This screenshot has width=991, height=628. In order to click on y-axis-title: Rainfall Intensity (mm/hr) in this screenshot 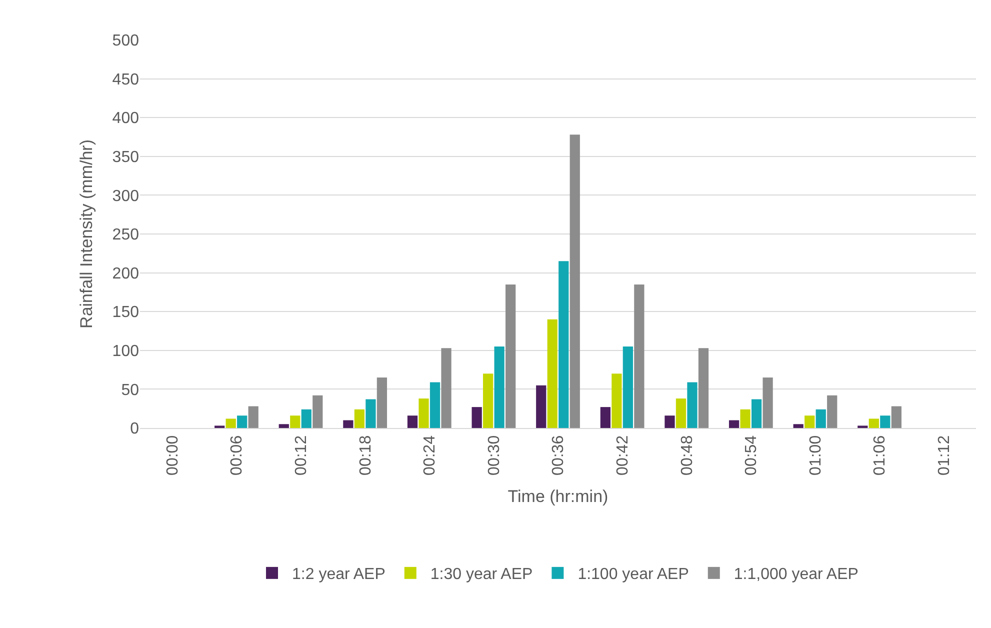, I will do `click(86, 234)`.